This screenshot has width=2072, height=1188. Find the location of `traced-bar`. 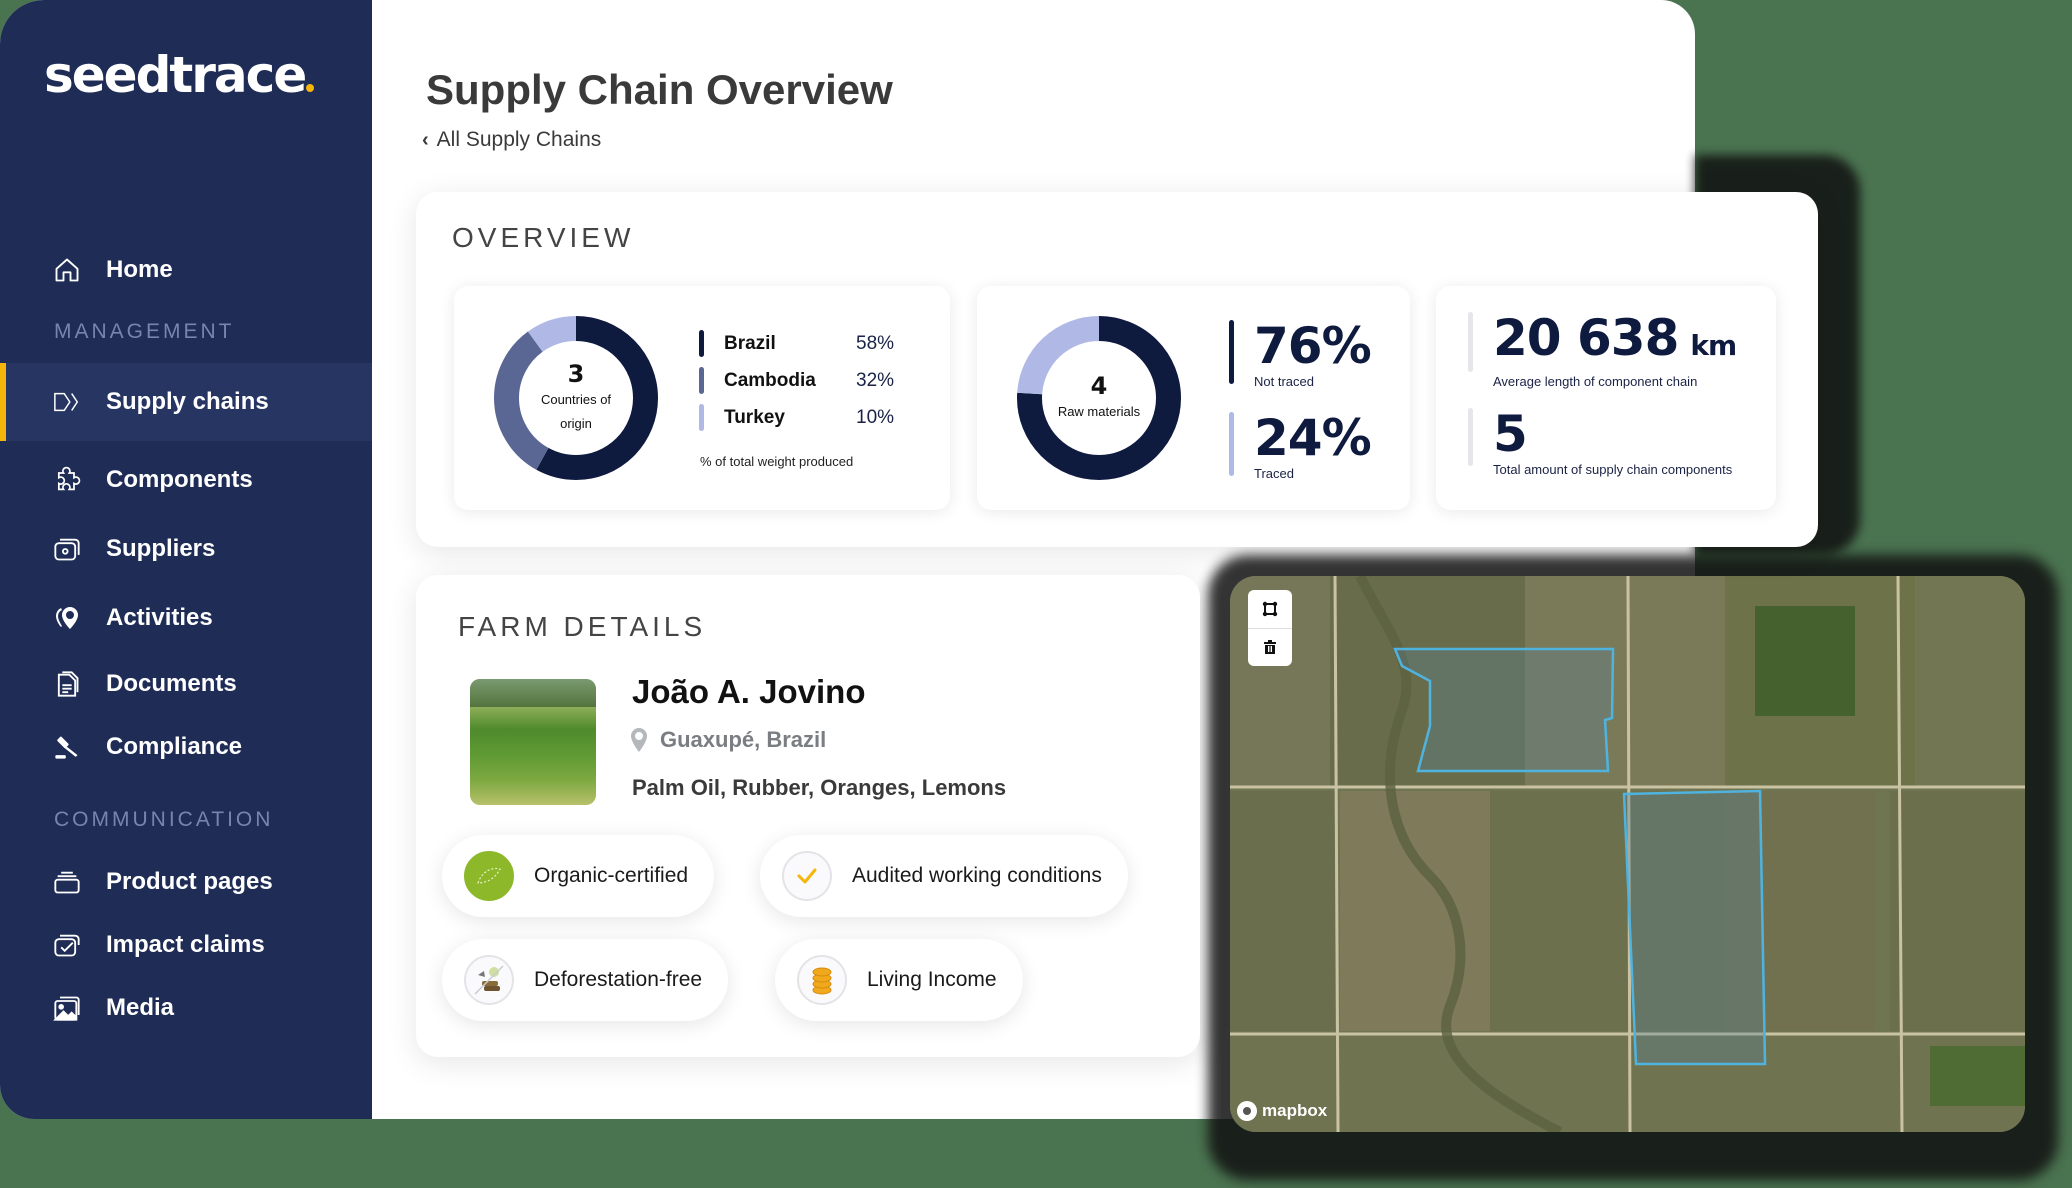

traced-bar is located at coordinates (1231, 444).